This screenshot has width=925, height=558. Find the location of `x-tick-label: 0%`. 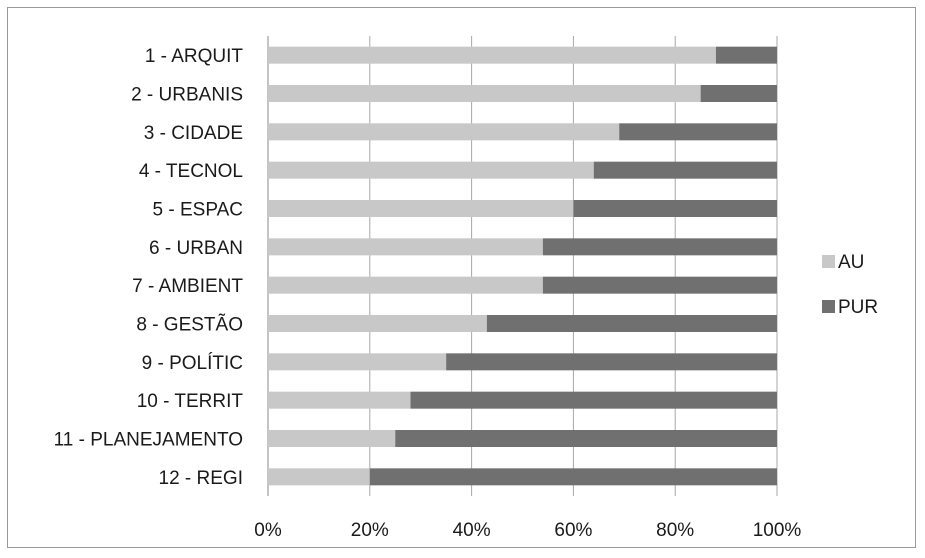

x-tick-label: 0% is located at coordinates (268, 530).